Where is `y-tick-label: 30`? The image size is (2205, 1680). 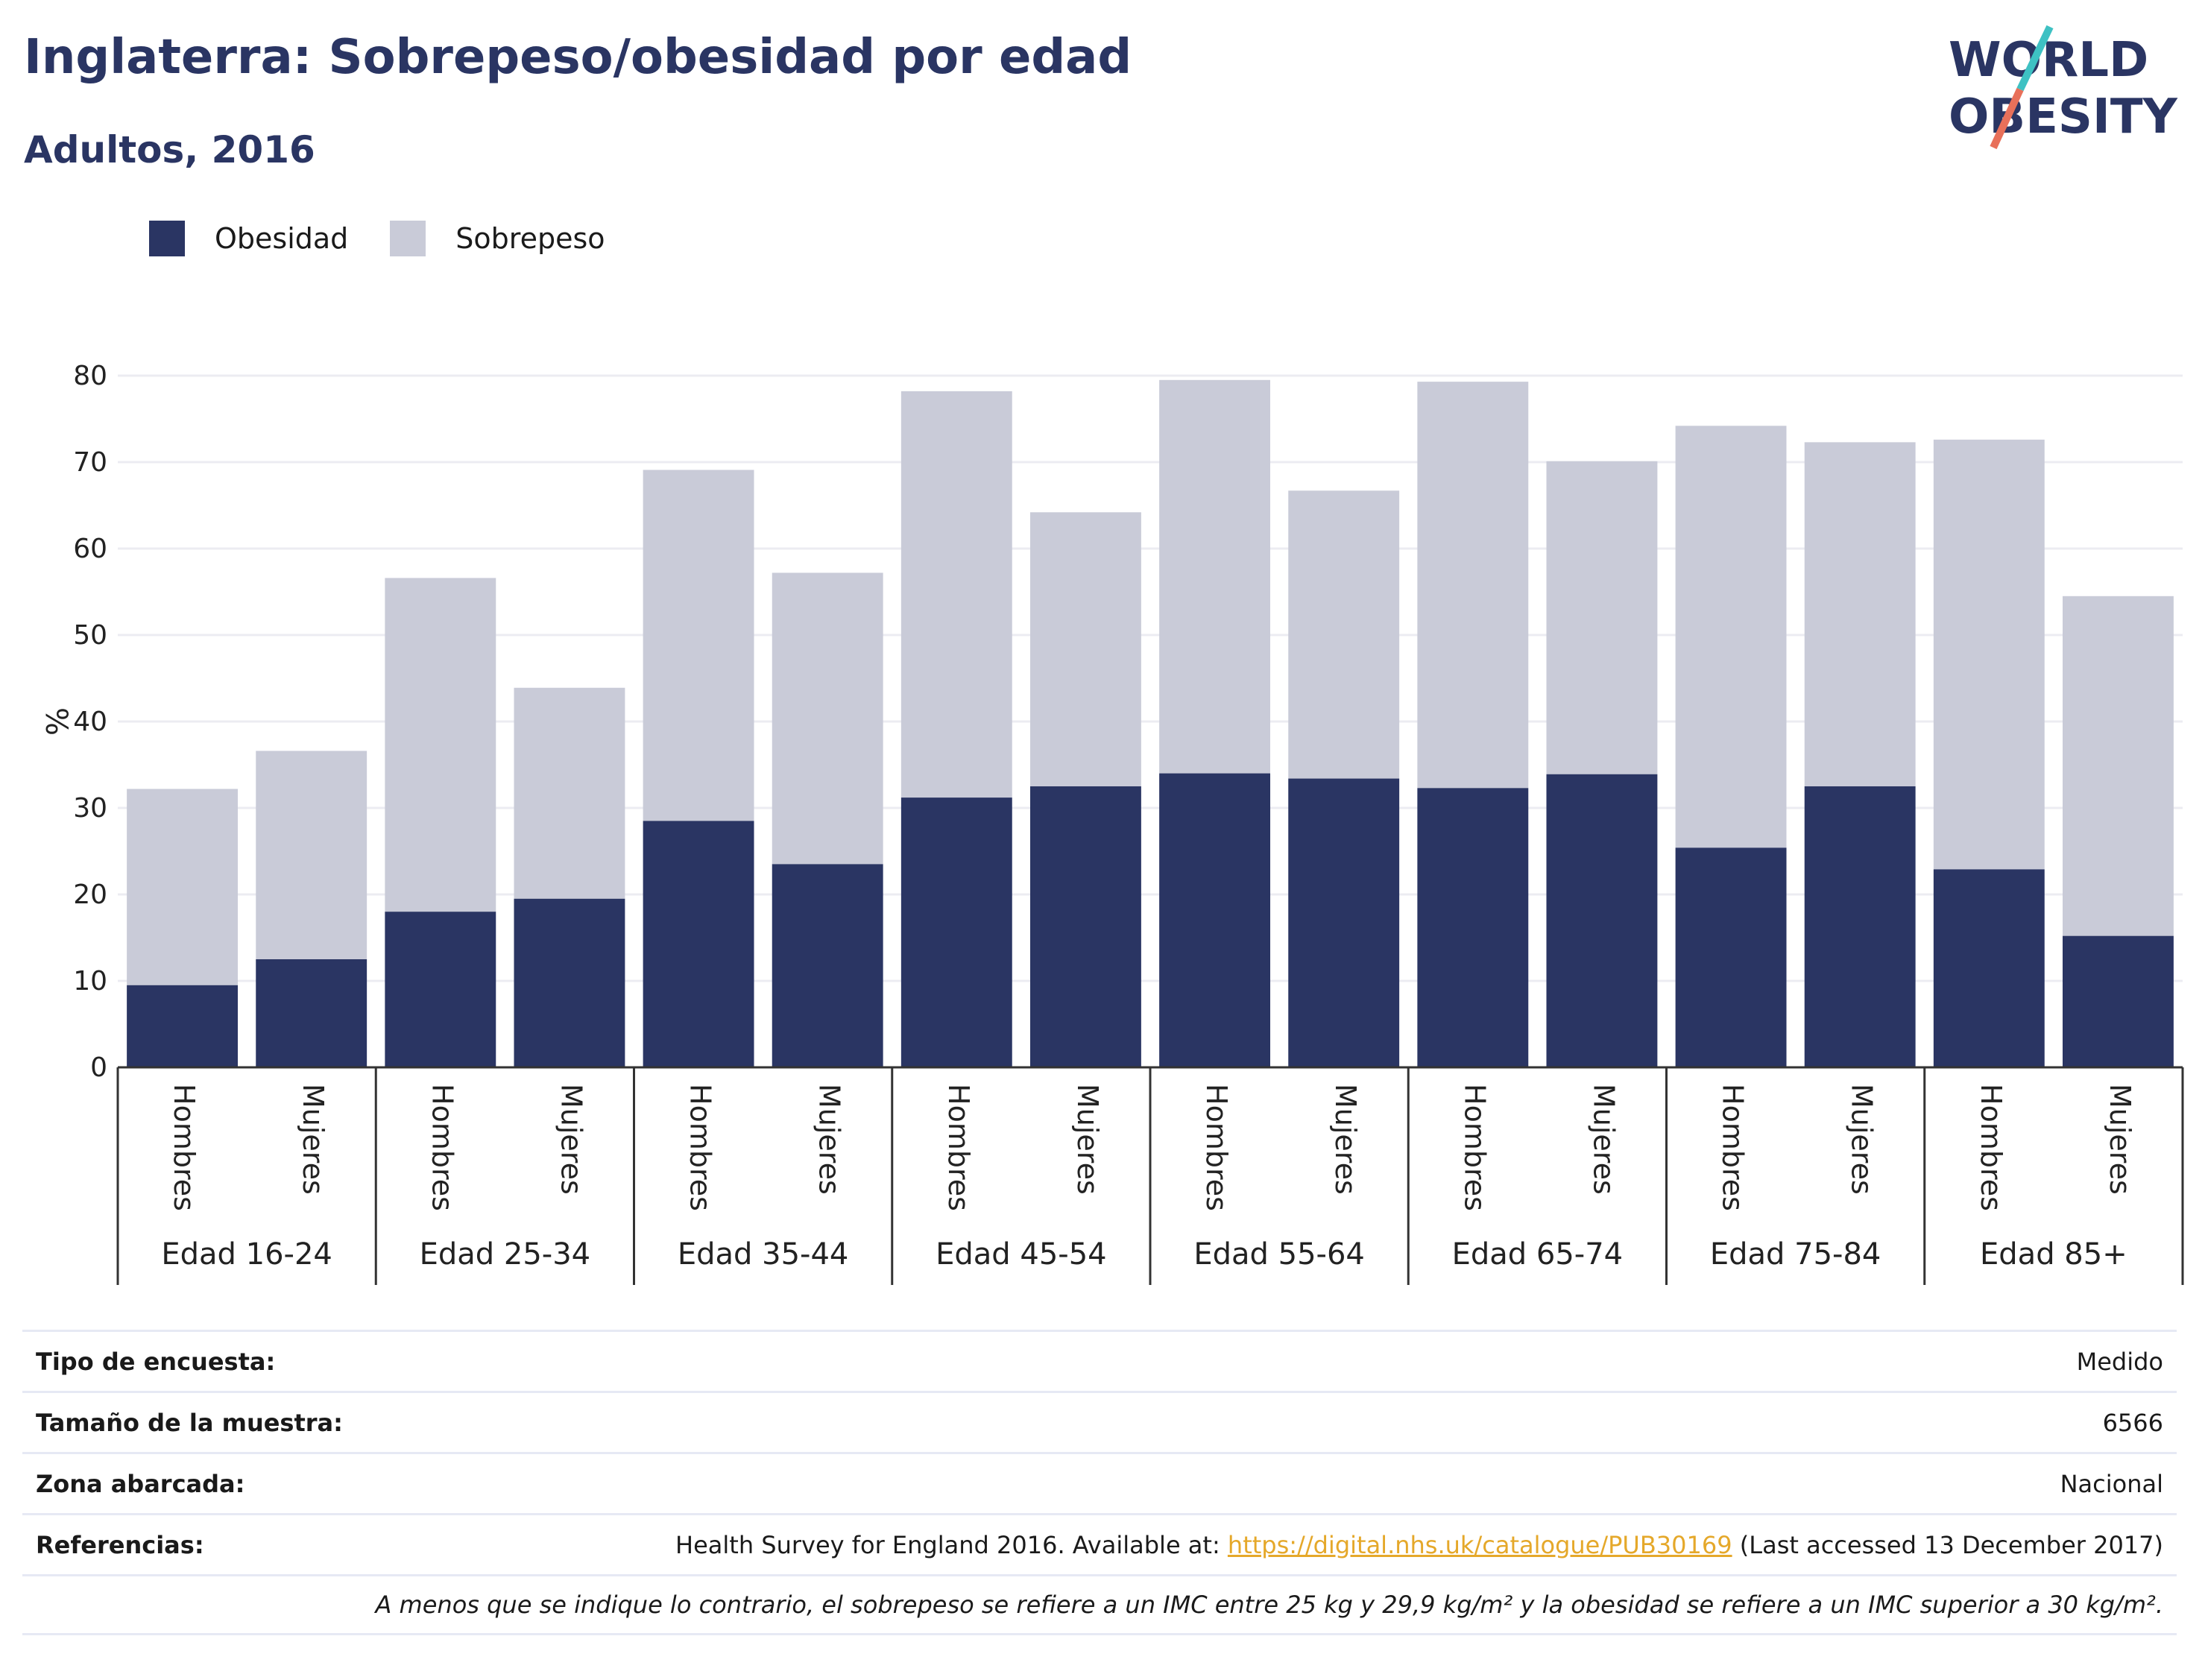
y-tick-label: 30 is located at coordinates (90, 808).